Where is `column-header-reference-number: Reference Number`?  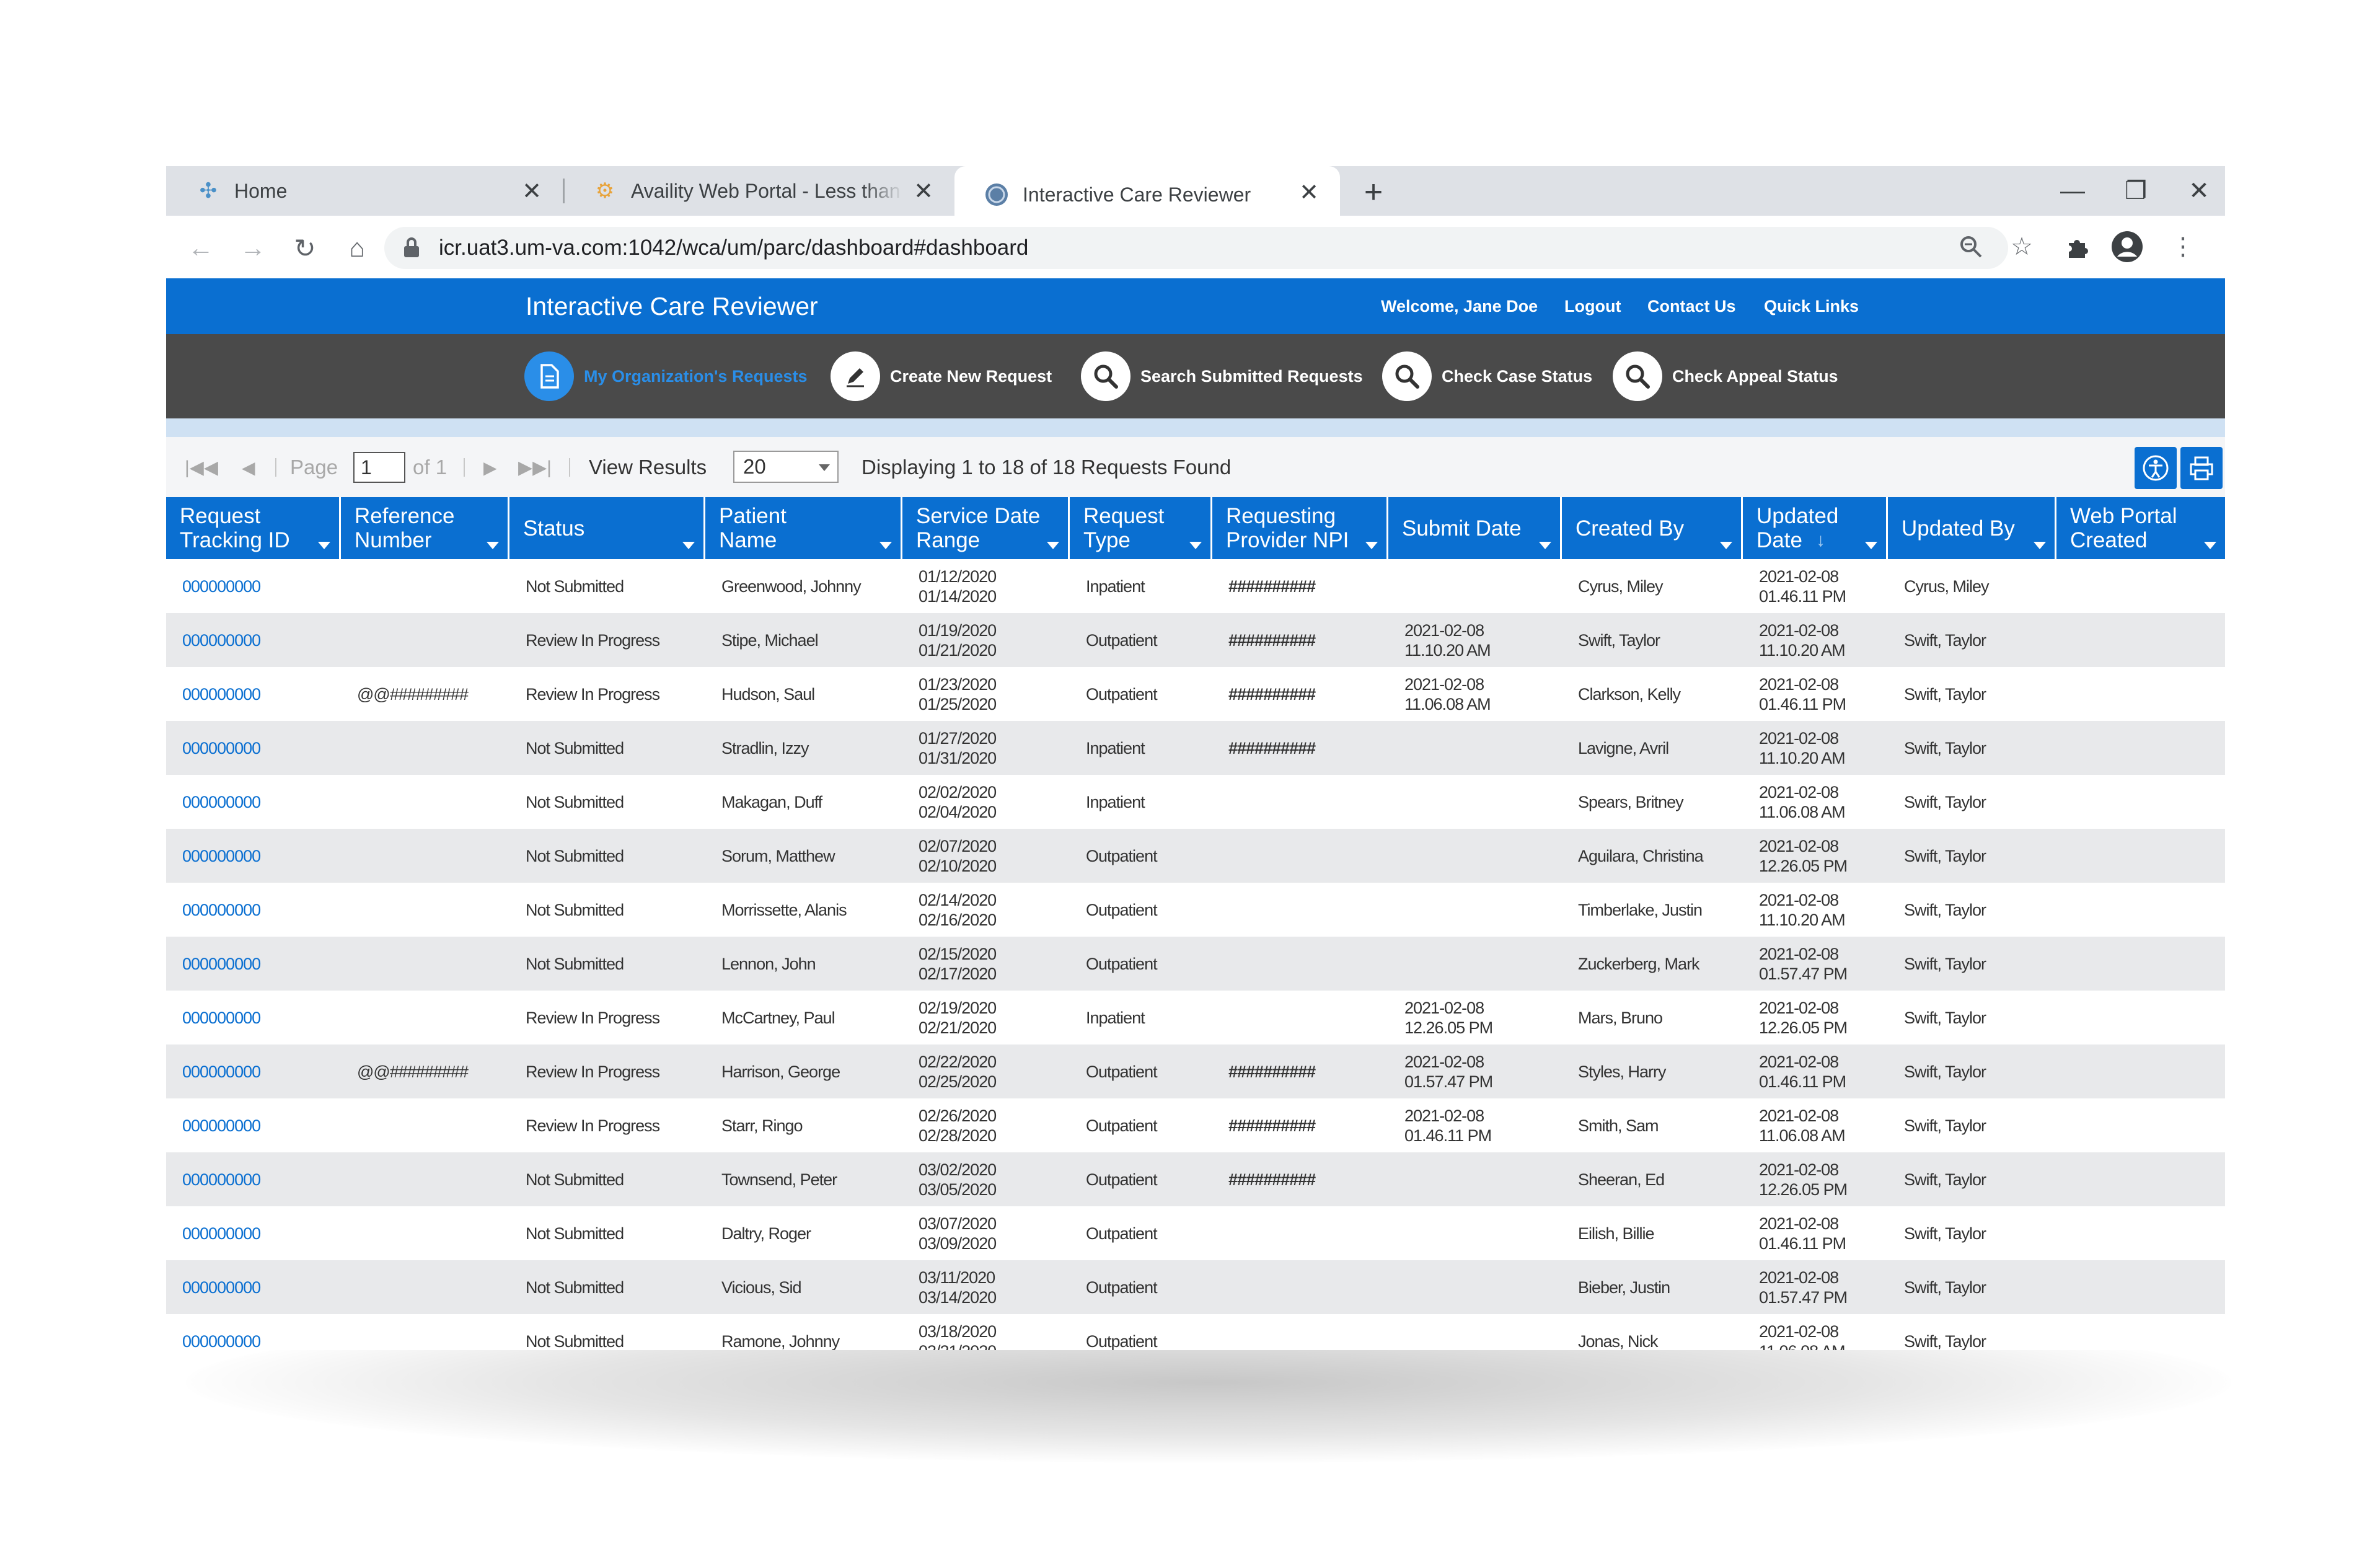 column-header-reference-number: Reference Number is located at coordinates (425, 528).